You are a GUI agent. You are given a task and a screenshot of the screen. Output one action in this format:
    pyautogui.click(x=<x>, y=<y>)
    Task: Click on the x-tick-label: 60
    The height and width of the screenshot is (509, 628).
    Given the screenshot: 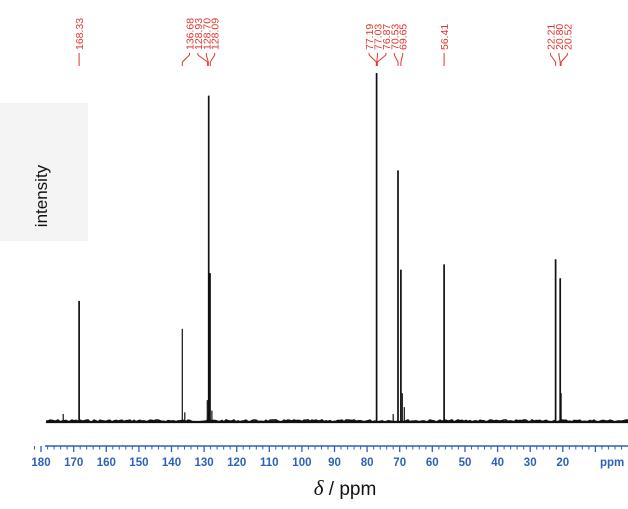 What is the action you would take?
    pyautogui.click(x=432, y=463)
    